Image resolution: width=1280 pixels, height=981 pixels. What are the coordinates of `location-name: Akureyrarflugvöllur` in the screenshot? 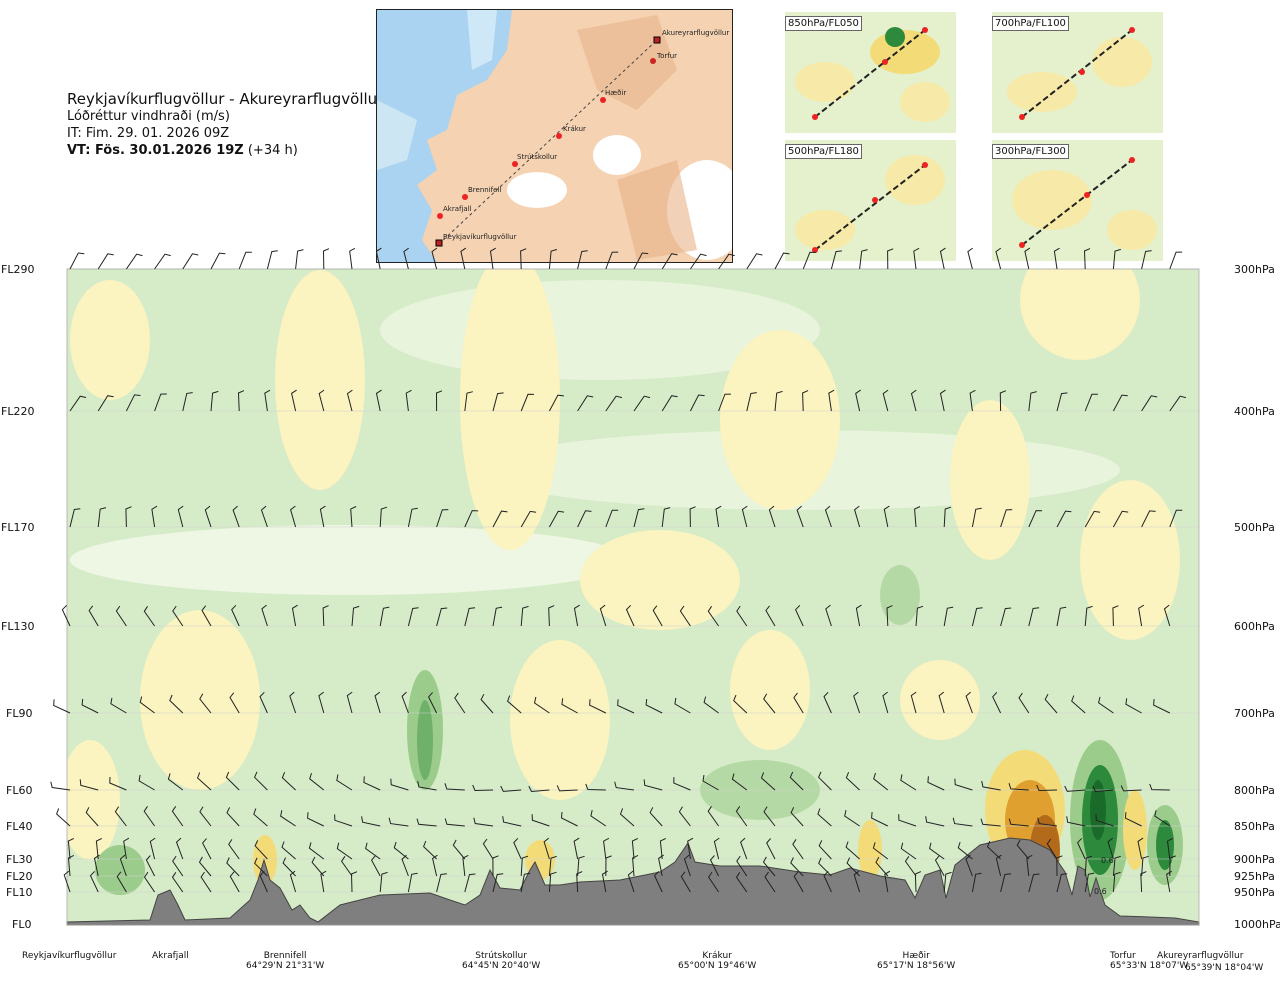 It's located at (1200, 956).